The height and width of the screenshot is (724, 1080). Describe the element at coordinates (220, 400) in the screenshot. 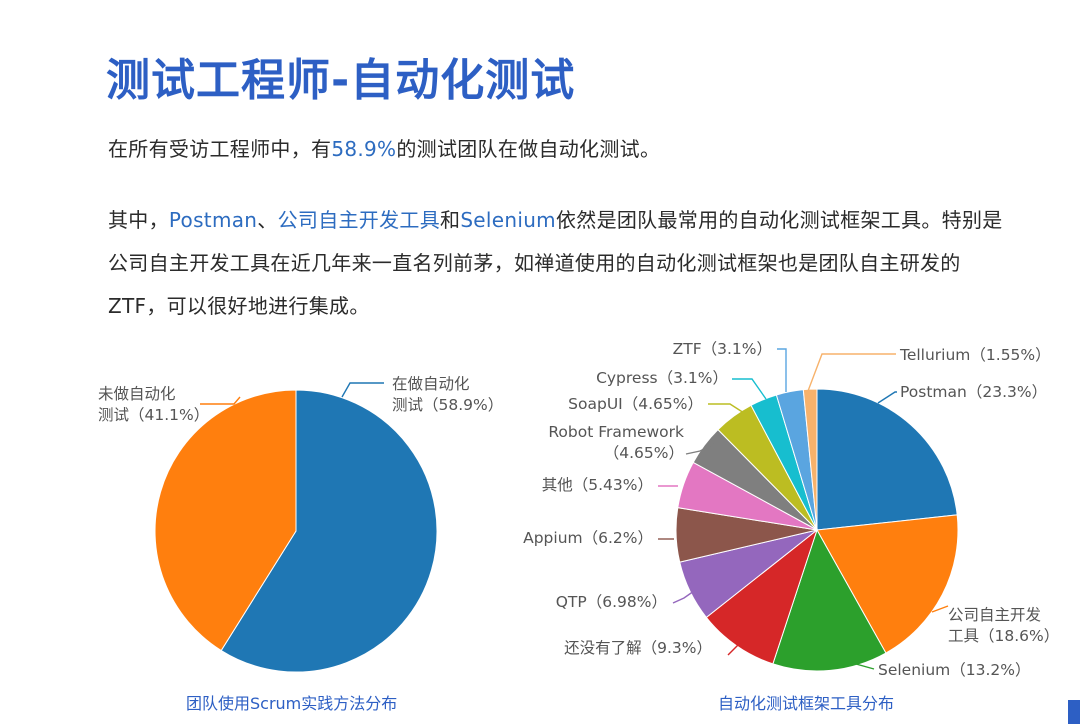

I see `leader-line-未做自动化` at that location.